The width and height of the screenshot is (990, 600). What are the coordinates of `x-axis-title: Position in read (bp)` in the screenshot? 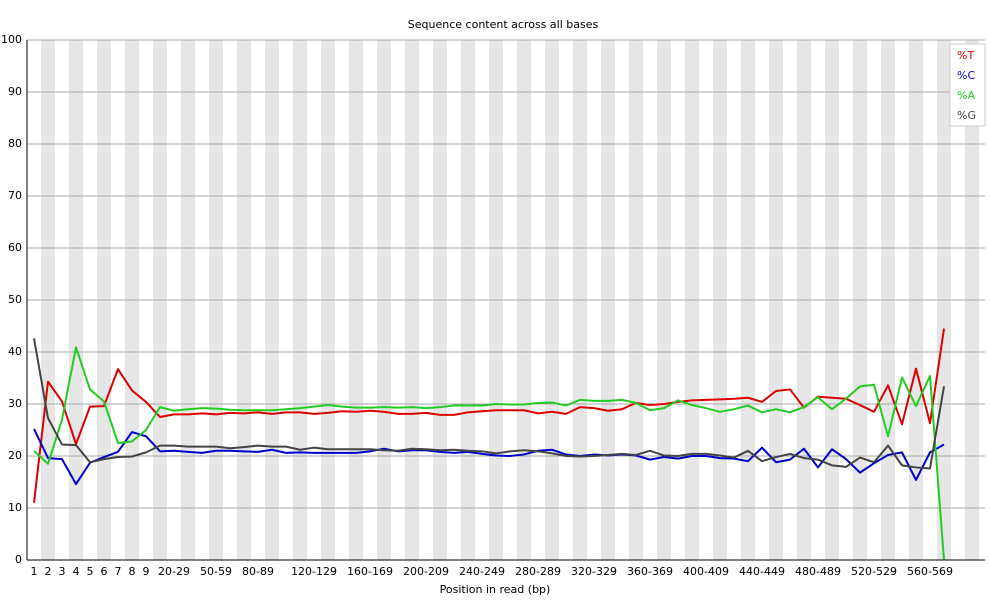 It's located at (495, 589).